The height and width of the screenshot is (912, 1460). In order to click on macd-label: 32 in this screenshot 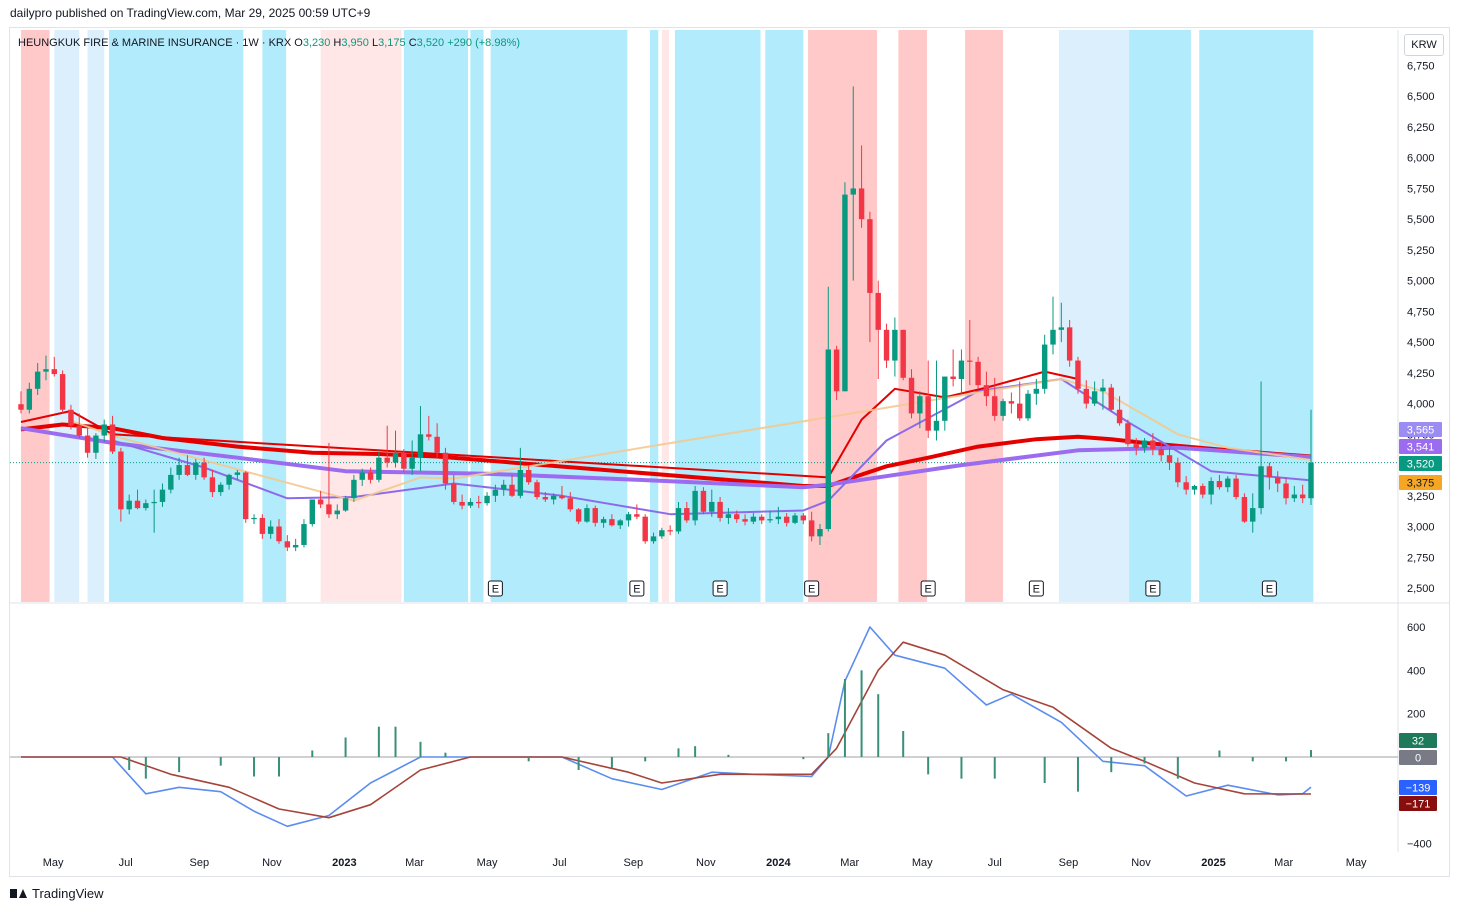, I will do `click(1418, 740)`.